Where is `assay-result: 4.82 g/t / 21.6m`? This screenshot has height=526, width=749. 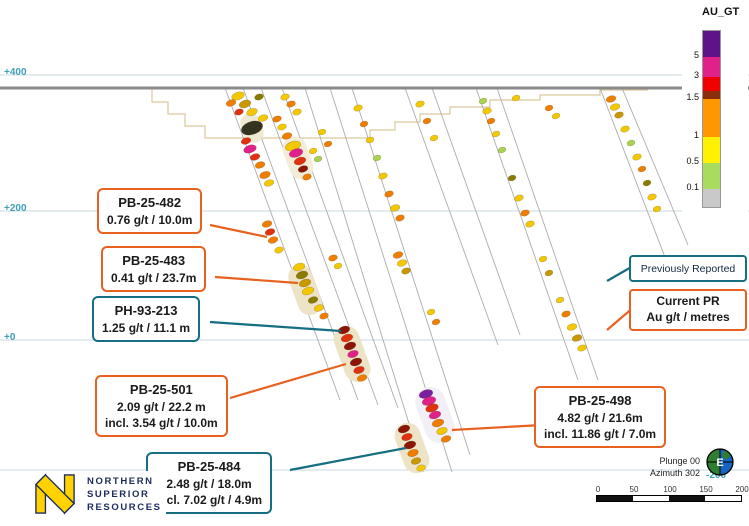
assay-result: 4.82 g/t / 21.6m is located at coordinates (600, 417).